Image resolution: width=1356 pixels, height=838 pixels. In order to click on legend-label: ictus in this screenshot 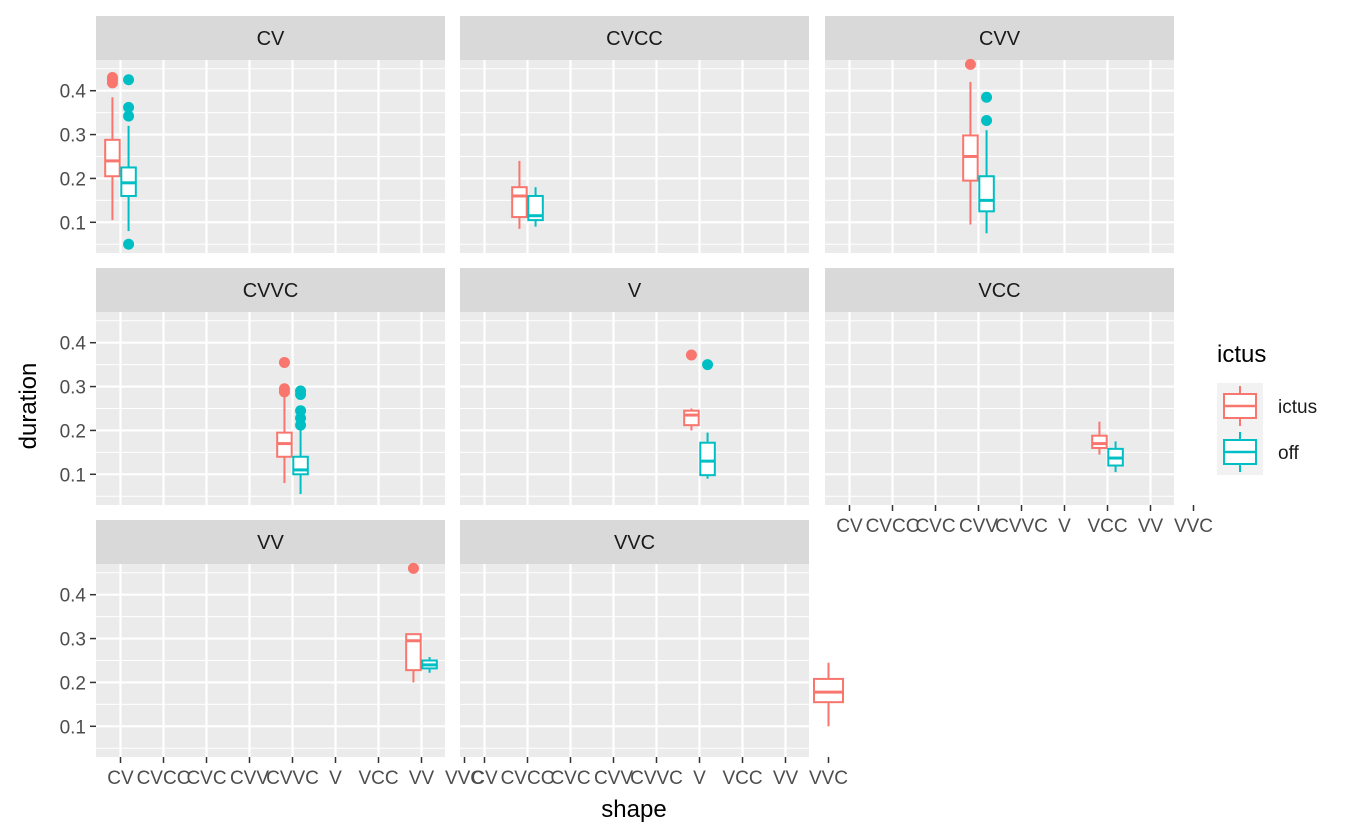, I will do `click(1297, 407)`.